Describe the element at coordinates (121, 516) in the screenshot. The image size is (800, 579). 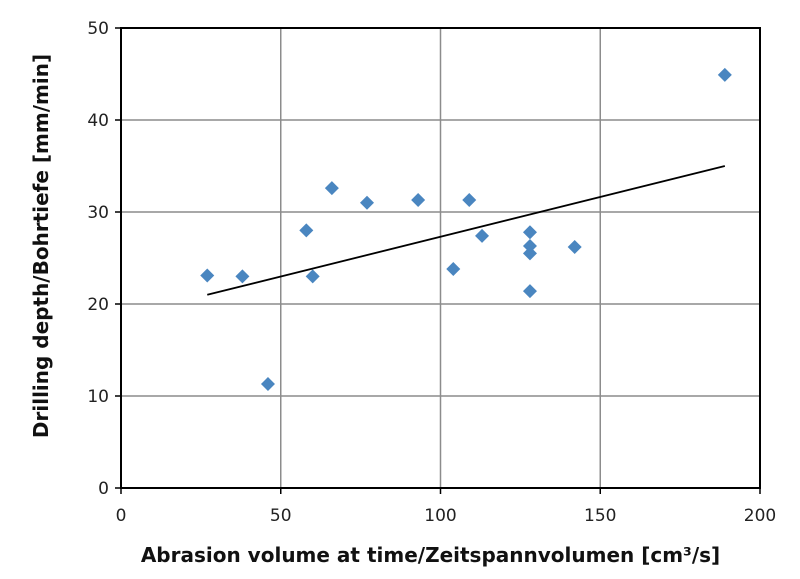
I see `x-tick-label: 0` at that location.